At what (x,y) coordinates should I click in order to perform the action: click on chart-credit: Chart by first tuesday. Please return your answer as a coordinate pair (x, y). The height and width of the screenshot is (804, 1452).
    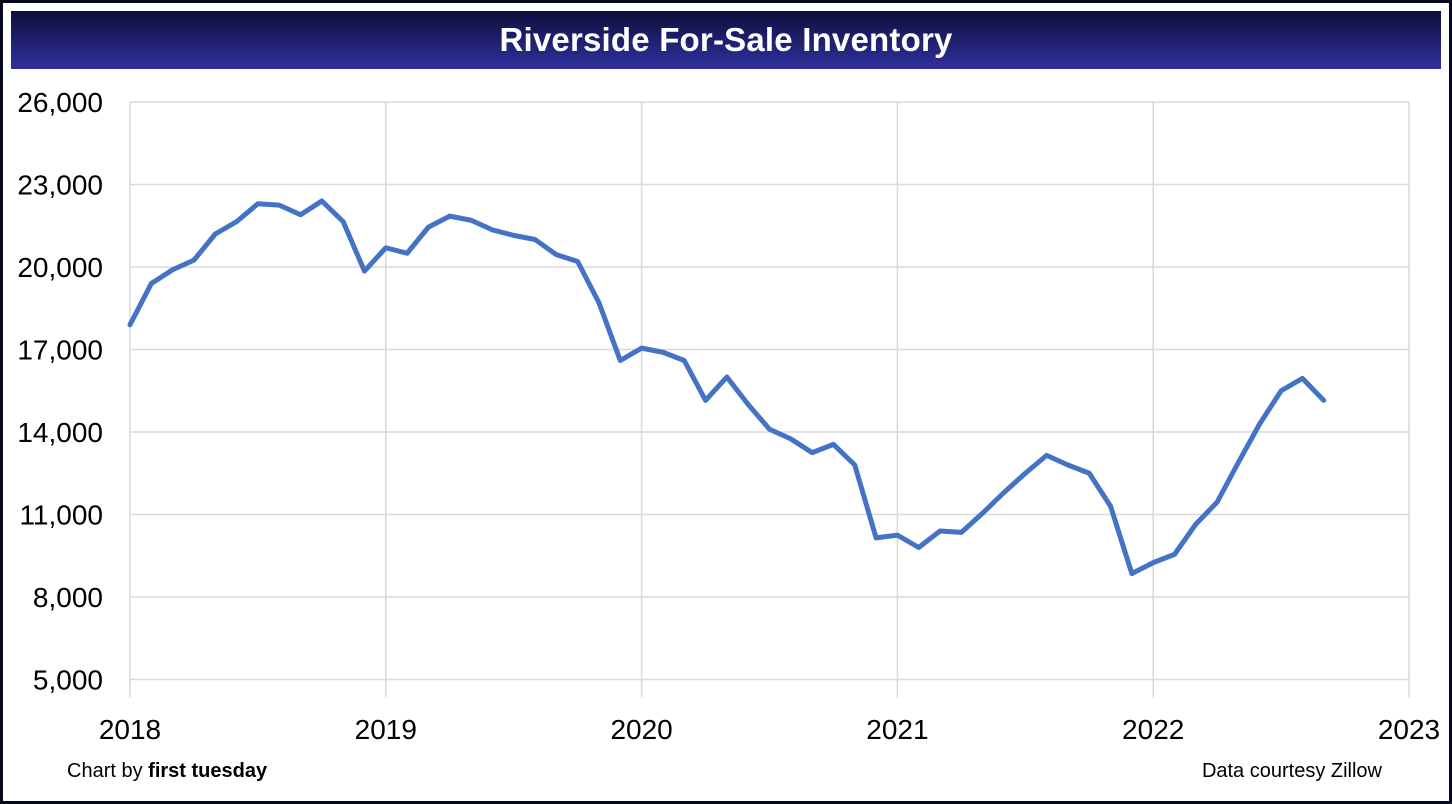
    Looking at the image, I should click on (167, 771).